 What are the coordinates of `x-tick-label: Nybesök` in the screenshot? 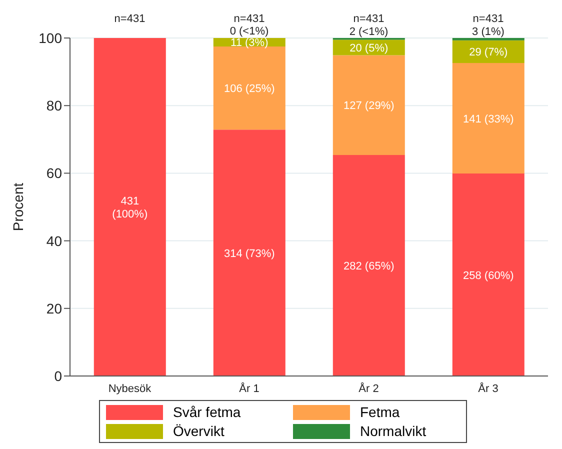 It's located at (130, 388).